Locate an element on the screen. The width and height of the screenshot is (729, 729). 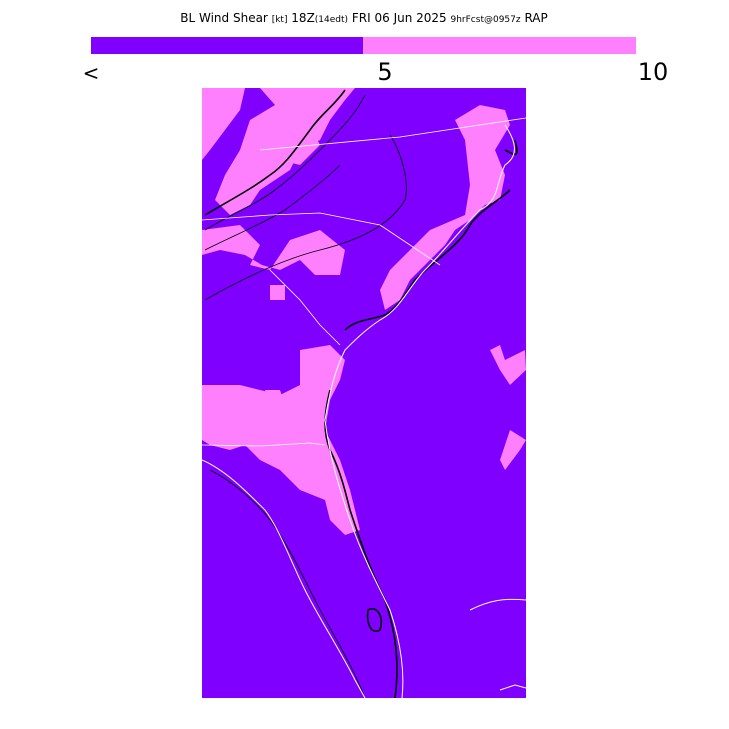
title-units: [kt] is located at coordinates (280, 20).